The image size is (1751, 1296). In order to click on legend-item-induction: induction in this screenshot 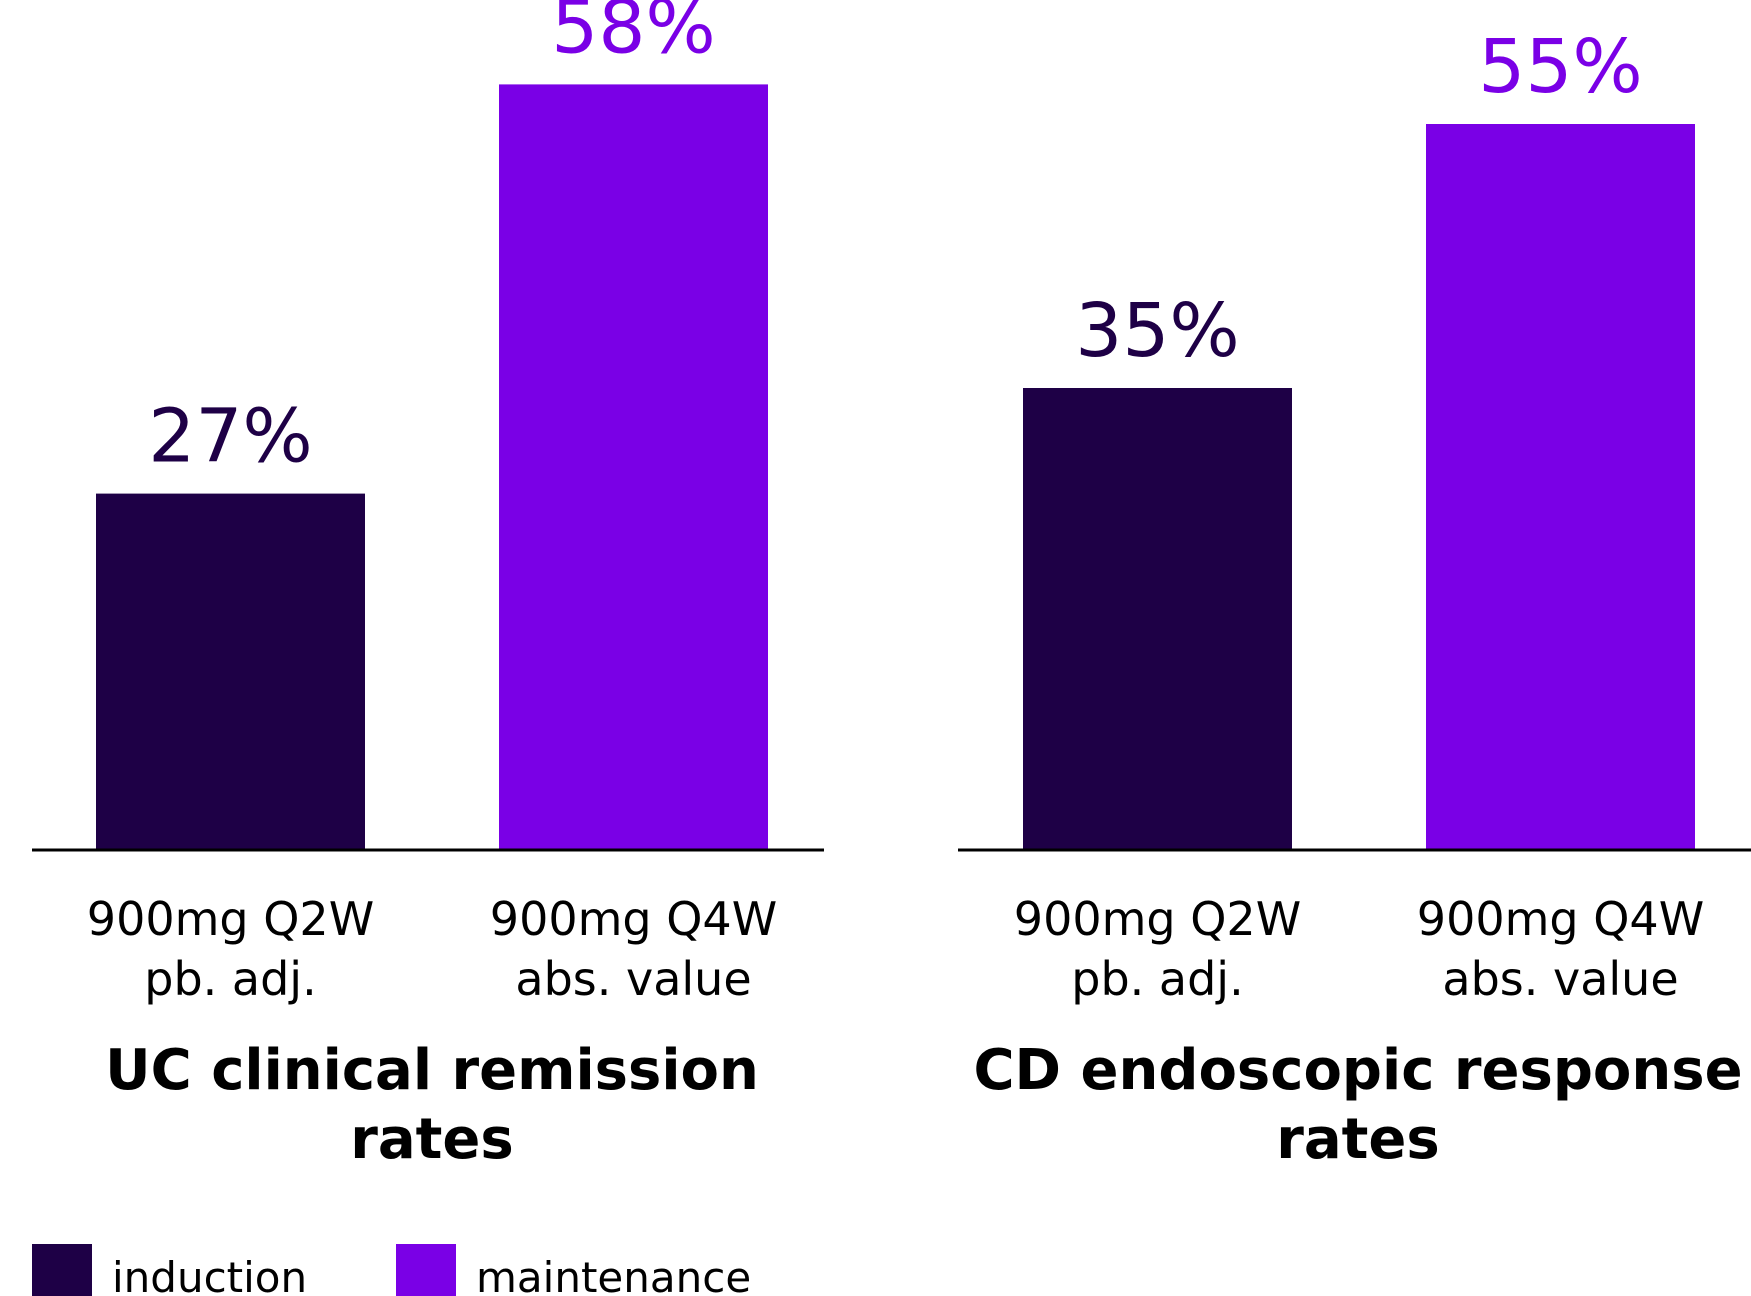, I will do `click(169, 1270)`.